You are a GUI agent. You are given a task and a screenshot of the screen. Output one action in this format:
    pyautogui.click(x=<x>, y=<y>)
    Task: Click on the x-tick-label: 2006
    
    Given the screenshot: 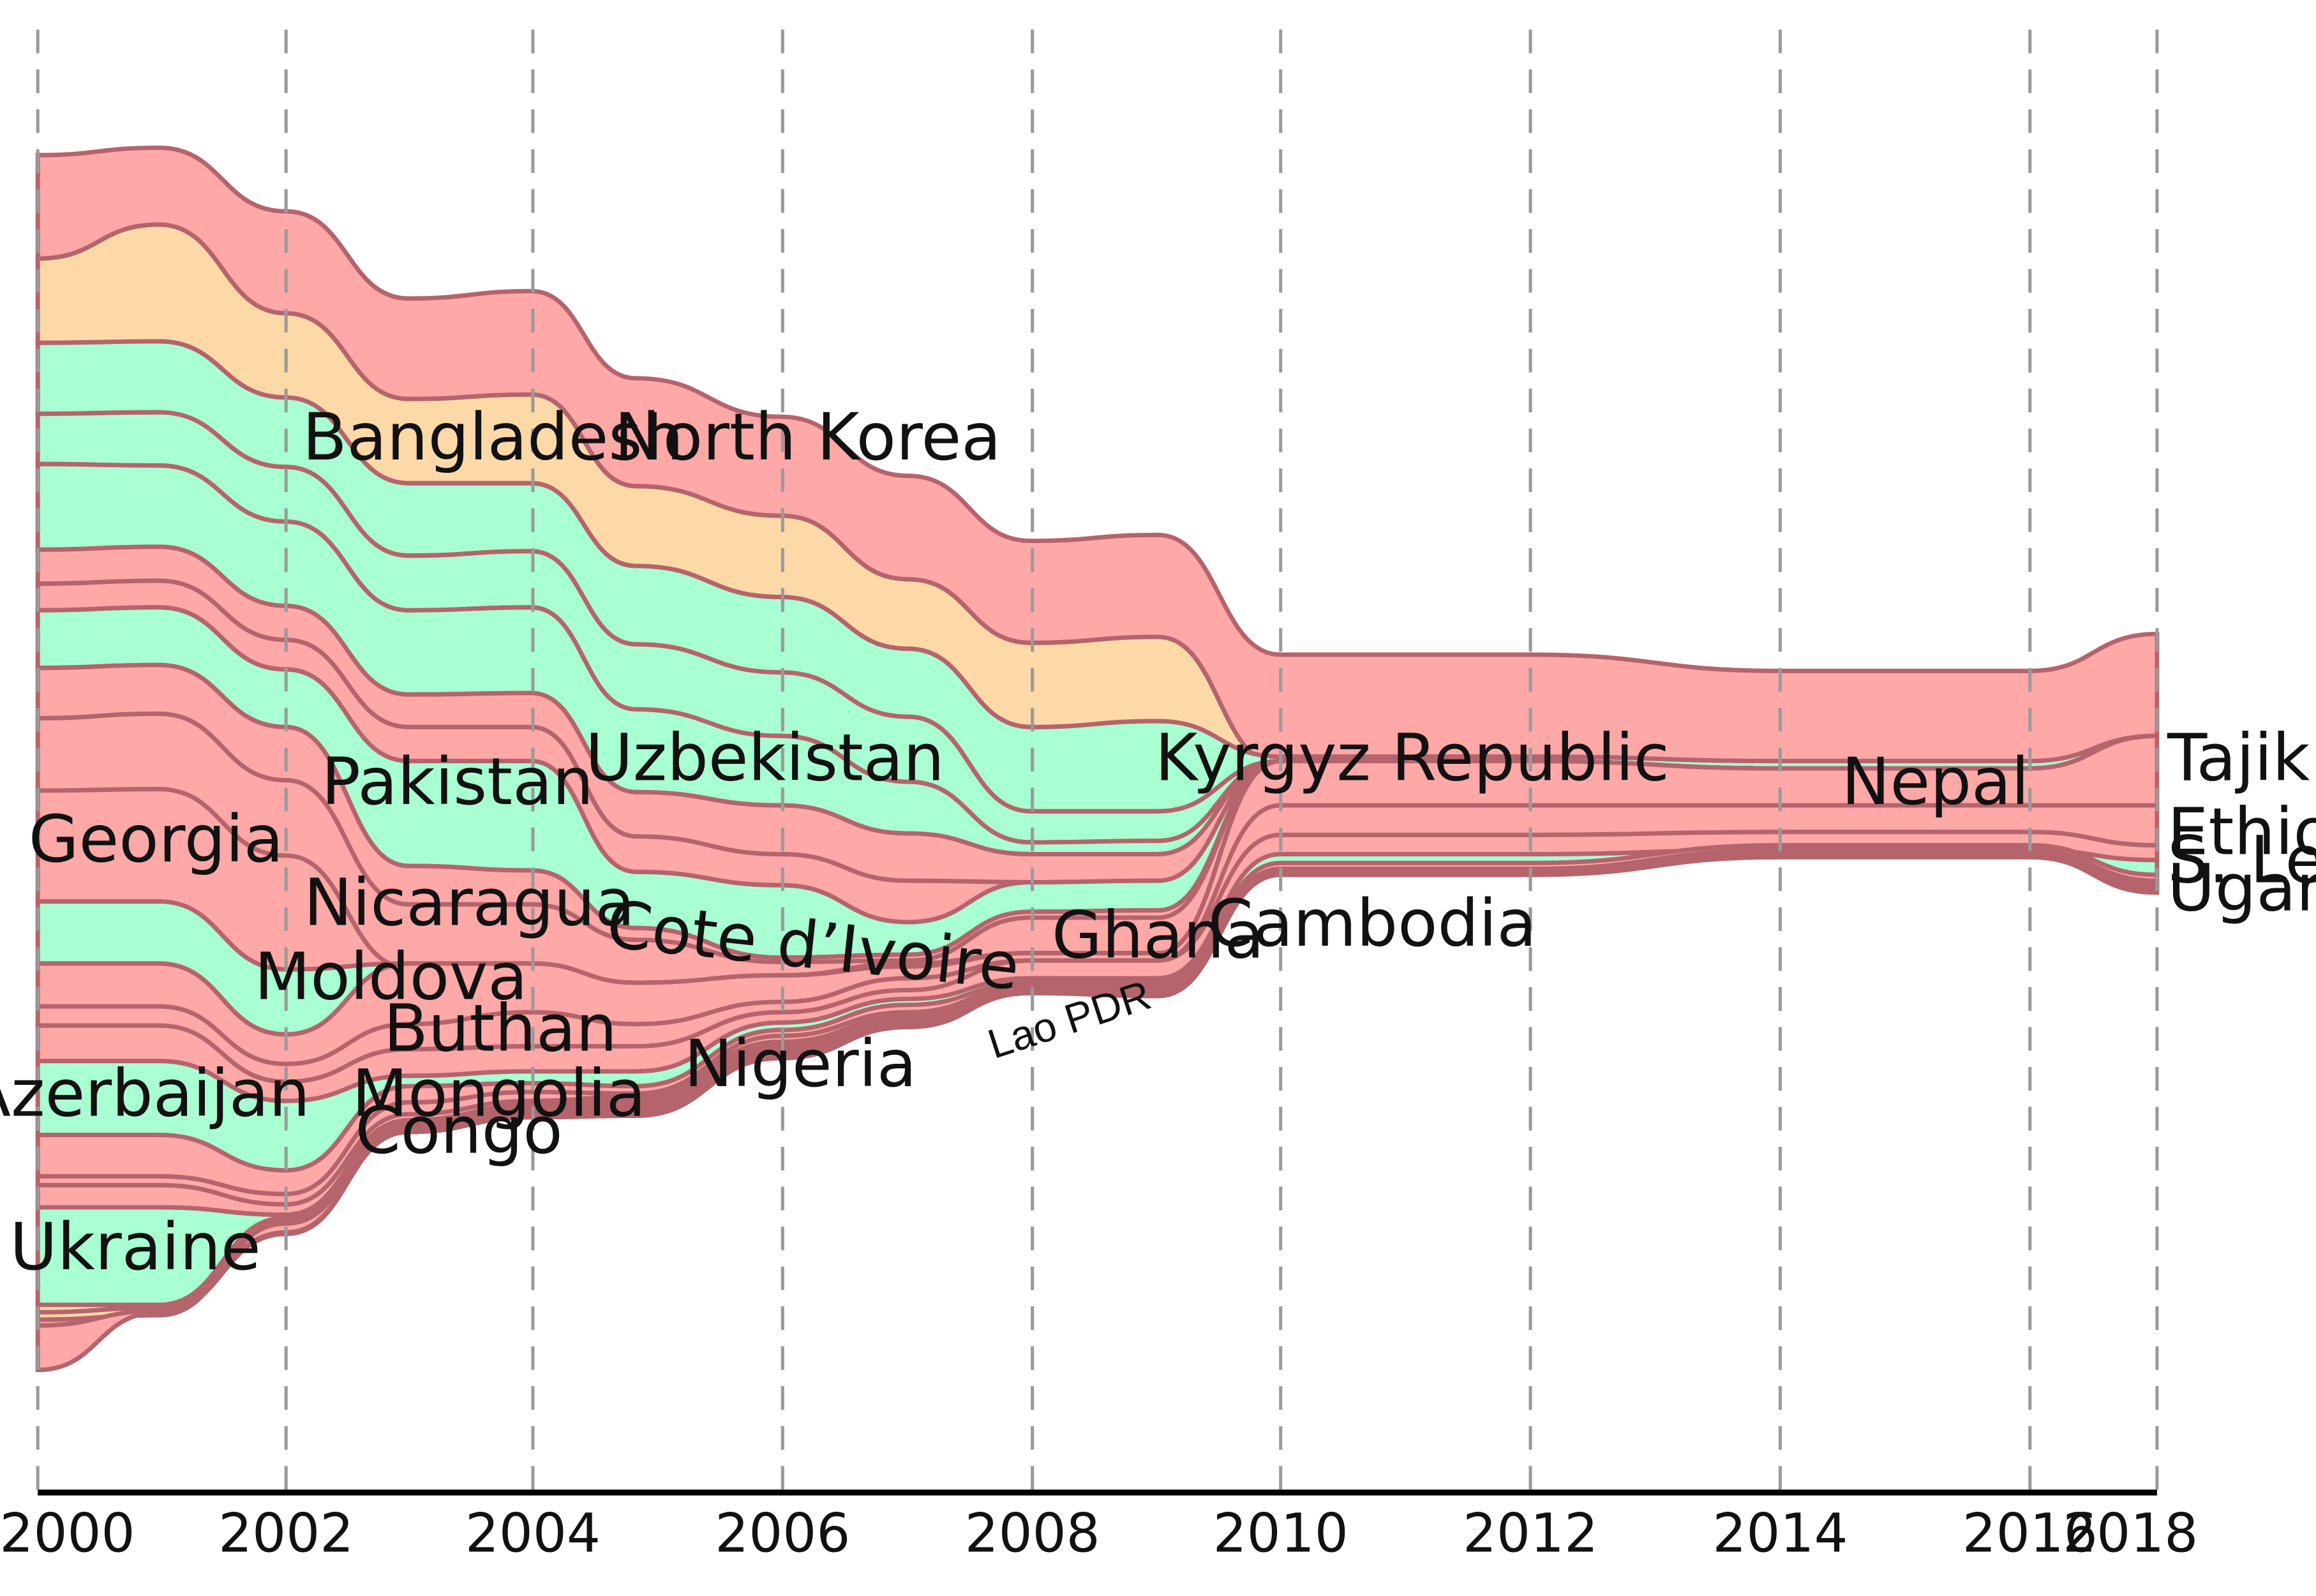 What is the action you would take?
    pyautogui.click(x=782, y=1534)
    